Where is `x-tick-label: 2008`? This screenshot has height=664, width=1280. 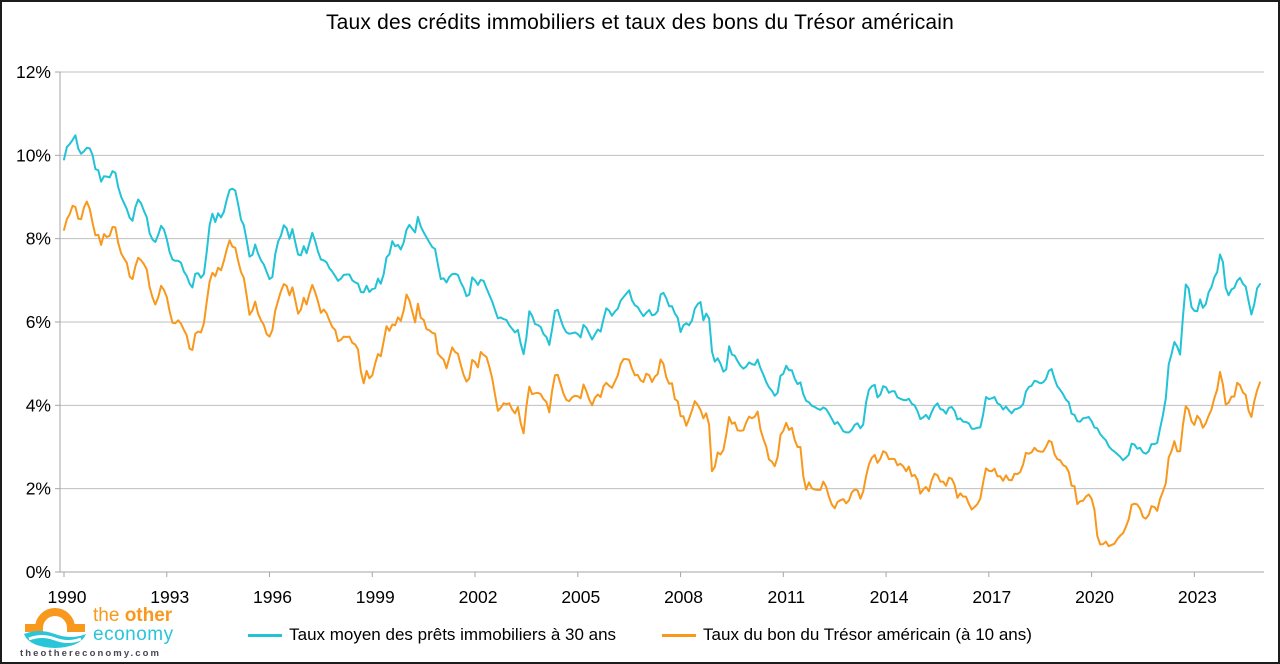 x-tick-label: 2008 is located at coordinates (683, 597).